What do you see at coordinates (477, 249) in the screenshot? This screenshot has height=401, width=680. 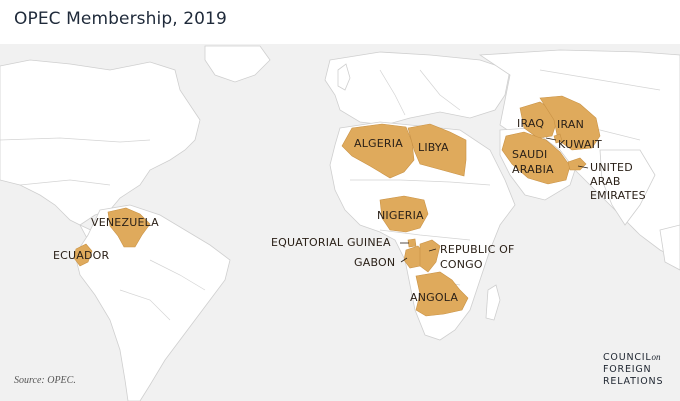 I see `label-republic-of: REPUBLIC OF` at bounding box center [477, 249].